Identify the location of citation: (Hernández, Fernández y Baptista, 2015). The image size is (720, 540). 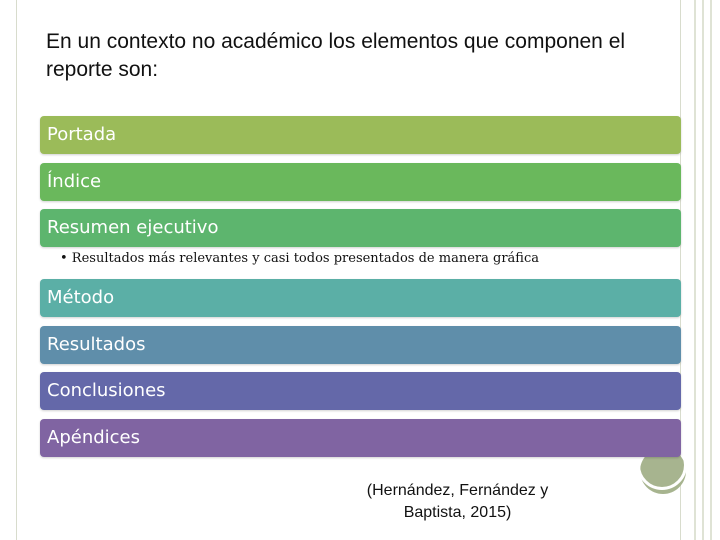
(457, 502).